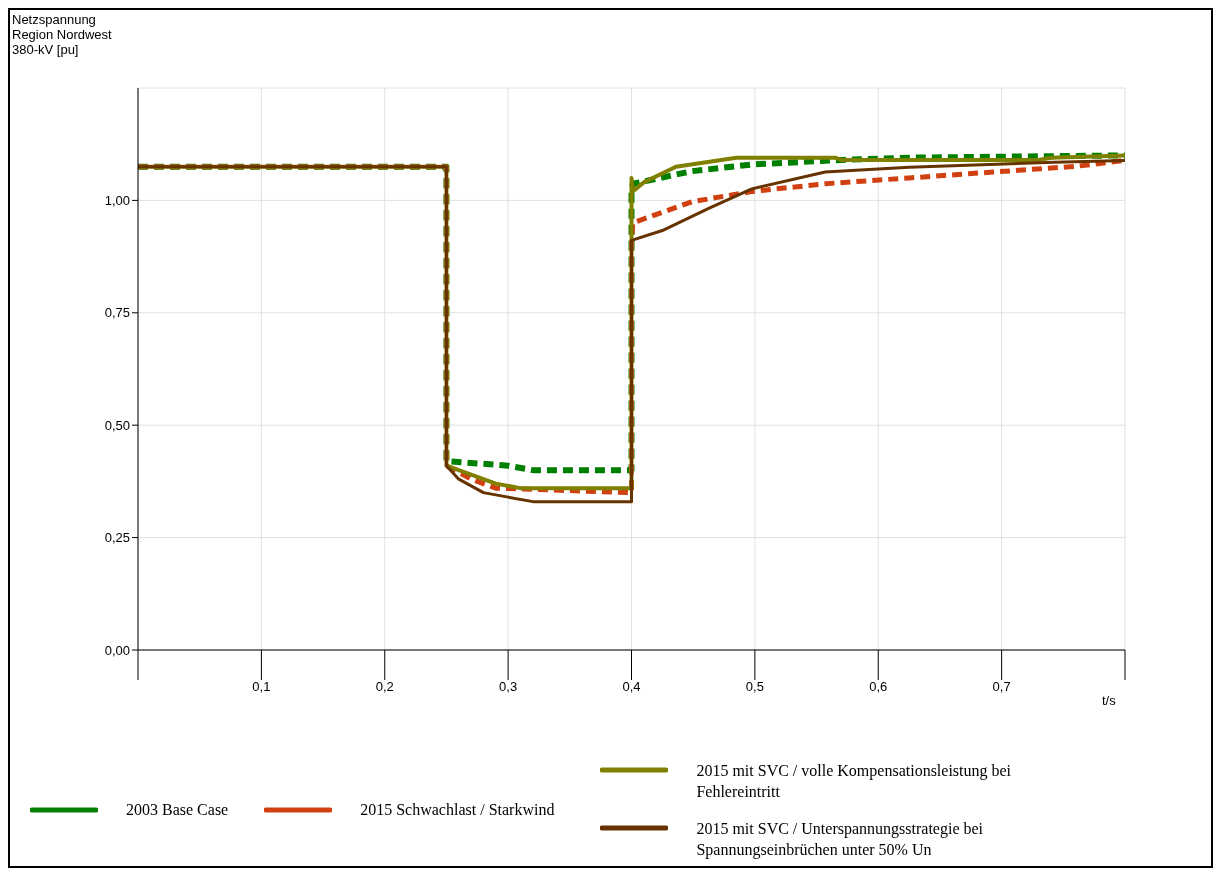 The height and width of the screenshot is (877, 1221). I want to click on x-tick-label: 0,5, so click(754, 687).